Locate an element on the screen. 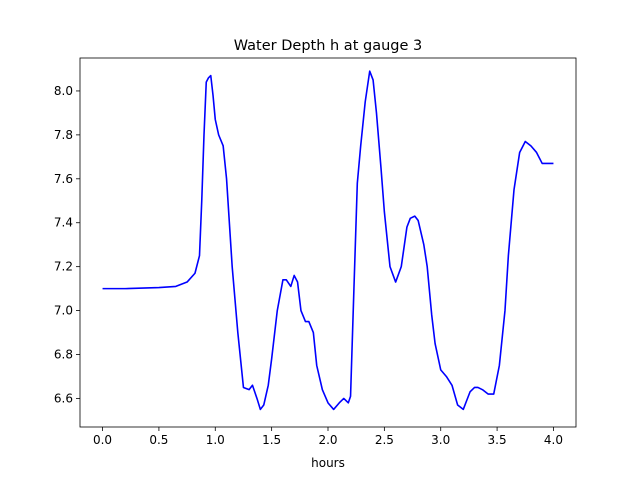  chart-title: Water Depth h at gauge 3 is located at coordinates (328, 46).